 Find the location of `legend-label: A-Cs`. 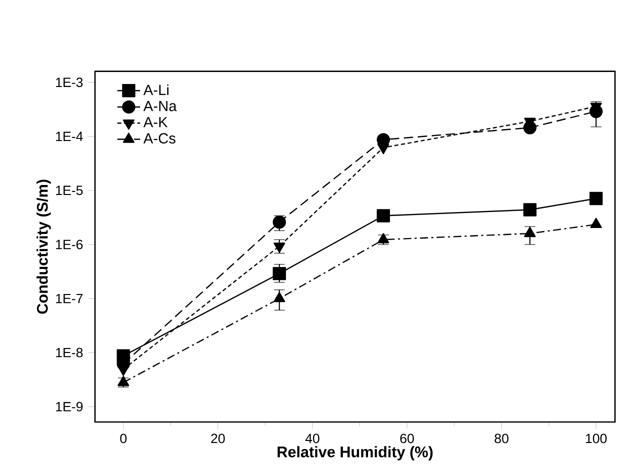

legend-label: A-Cs is located at coordinates (159, 138).